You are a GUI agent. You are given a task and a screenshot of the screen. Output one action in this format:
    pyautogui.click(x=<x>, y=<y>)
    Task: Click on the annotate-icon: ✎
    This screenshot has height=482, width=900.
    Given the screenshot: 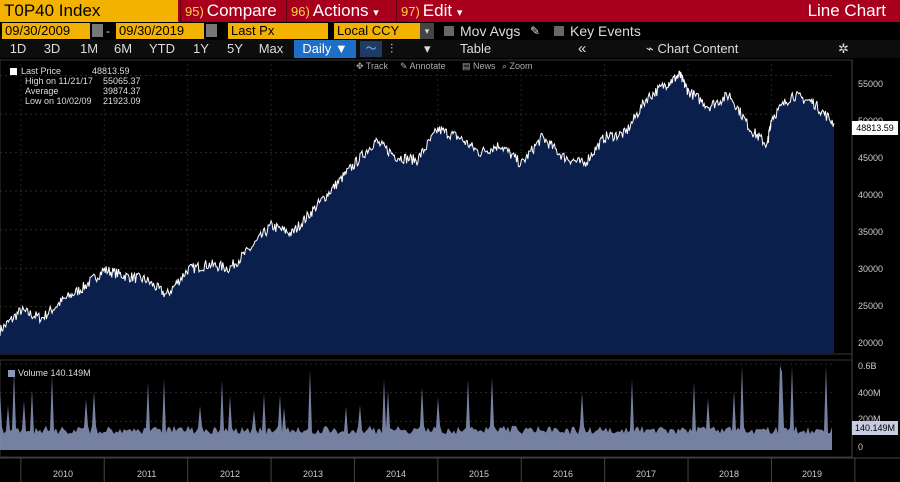 What is the action you would take?
    pyautogui.click(x=405, y=66)
    